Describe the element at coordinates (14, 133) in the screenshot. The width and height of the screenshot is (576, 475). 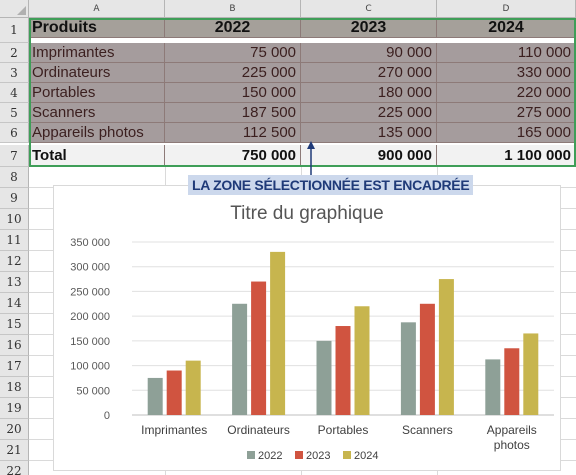
I see `row-header-6: 6` at that location.